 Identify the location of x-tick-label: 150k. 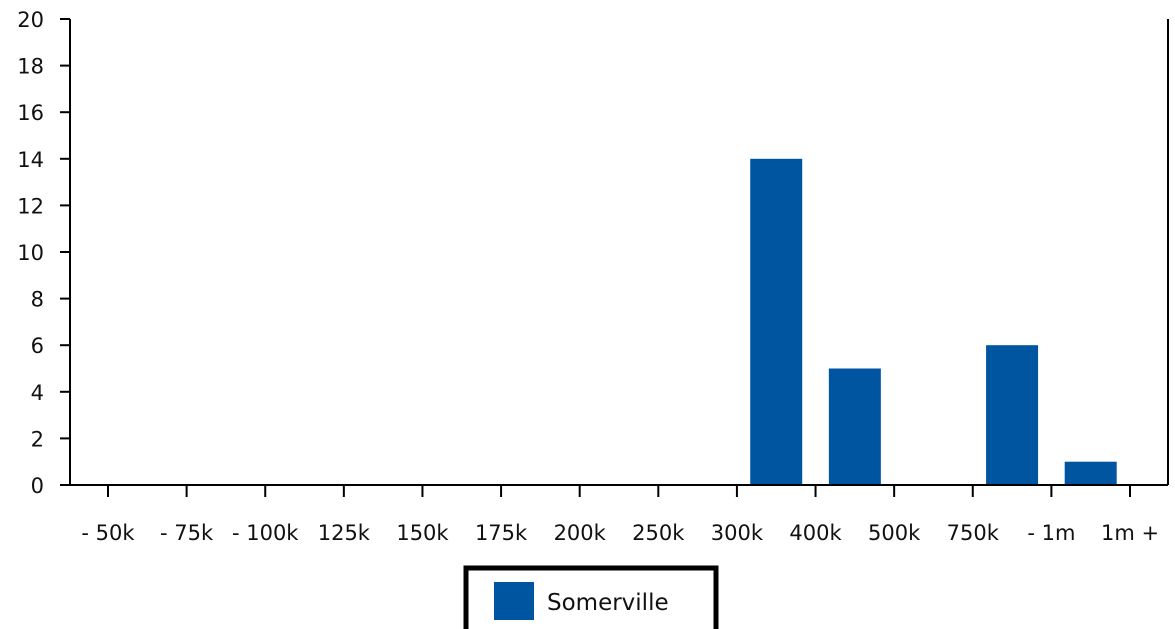
(422, 533).